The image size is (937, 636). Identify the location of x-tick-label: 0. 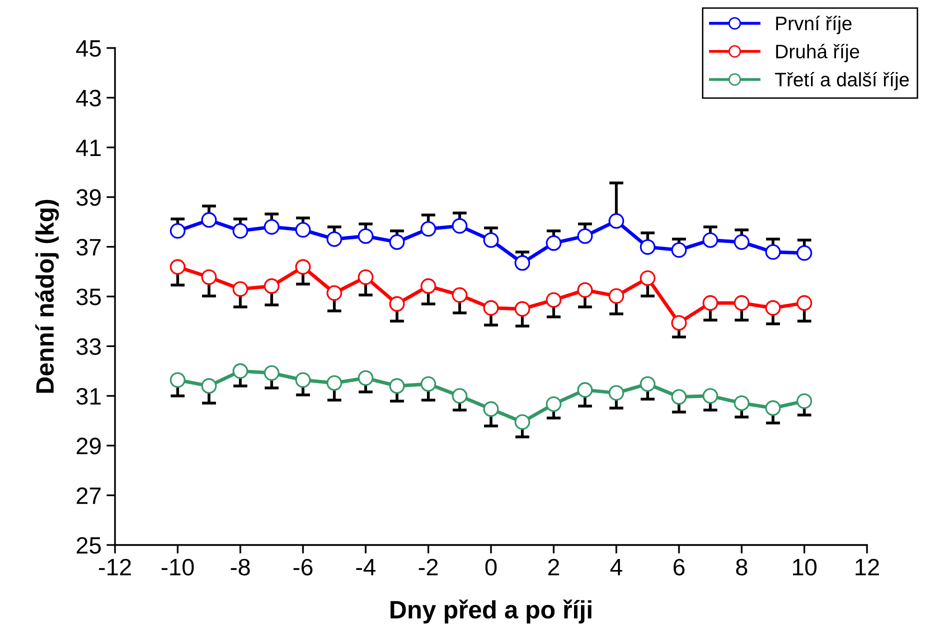
(491, 567).